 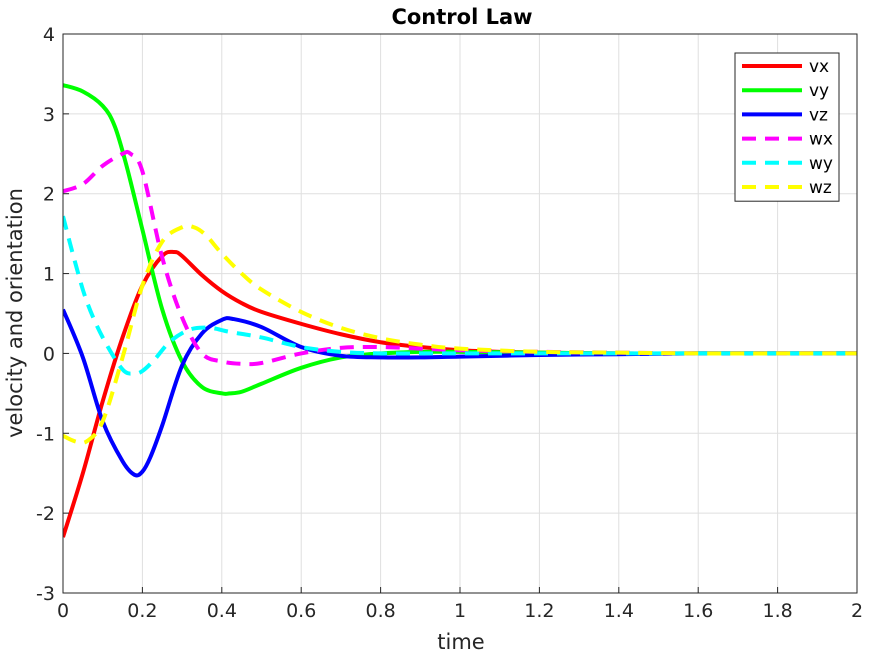 I want to click on legend-label-vx: vx, so click(x=819, y=67).